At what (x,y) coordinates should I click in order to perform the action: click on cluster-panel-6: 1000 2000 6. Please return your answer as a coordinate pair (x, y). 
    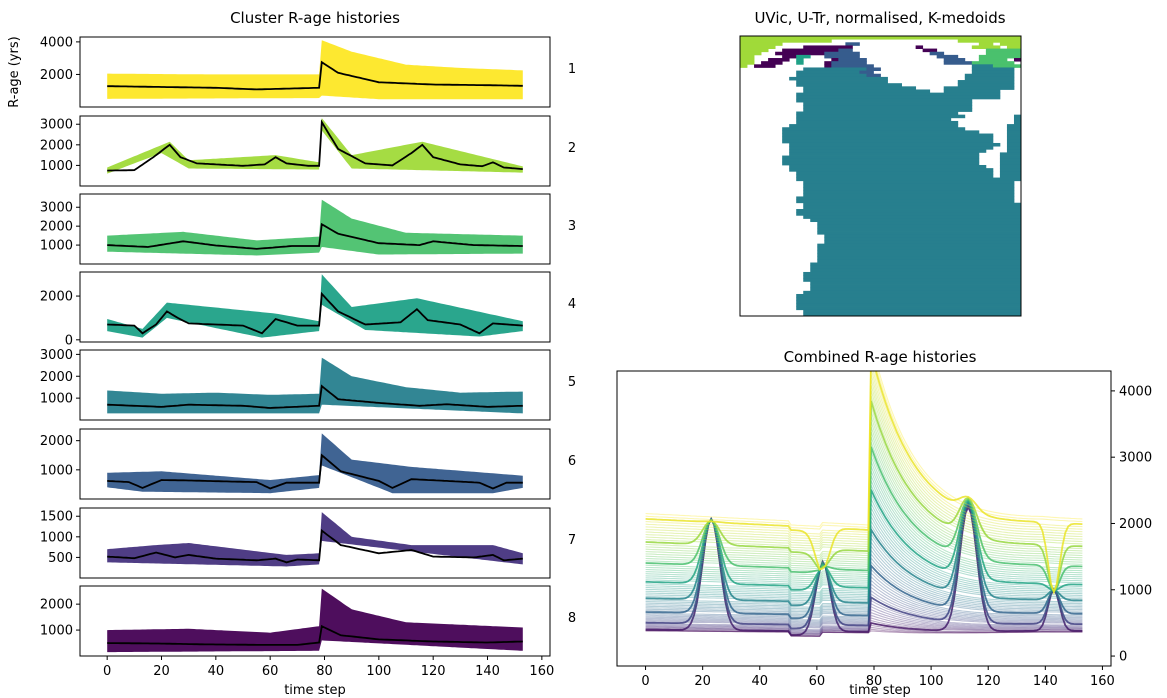
    Looking at the image, I should click on (308, 464).